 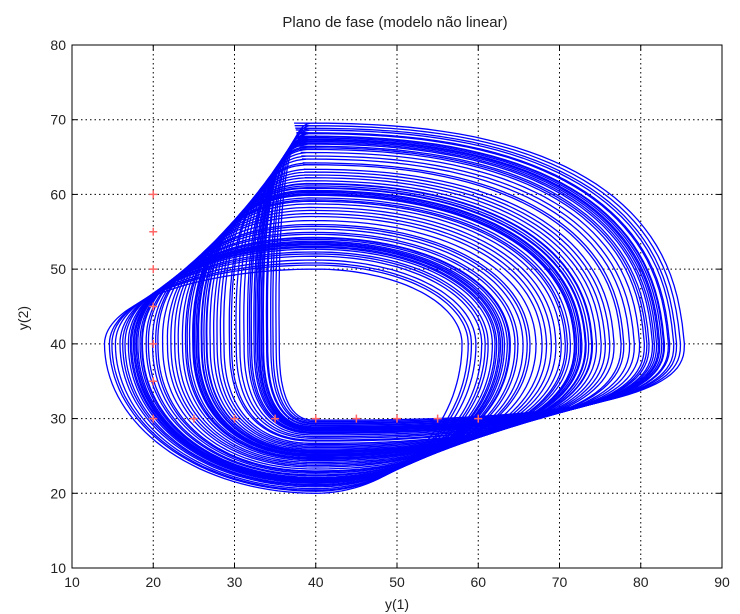 I want to click on y-axis-label: y(2), so click(x=23, y=318).